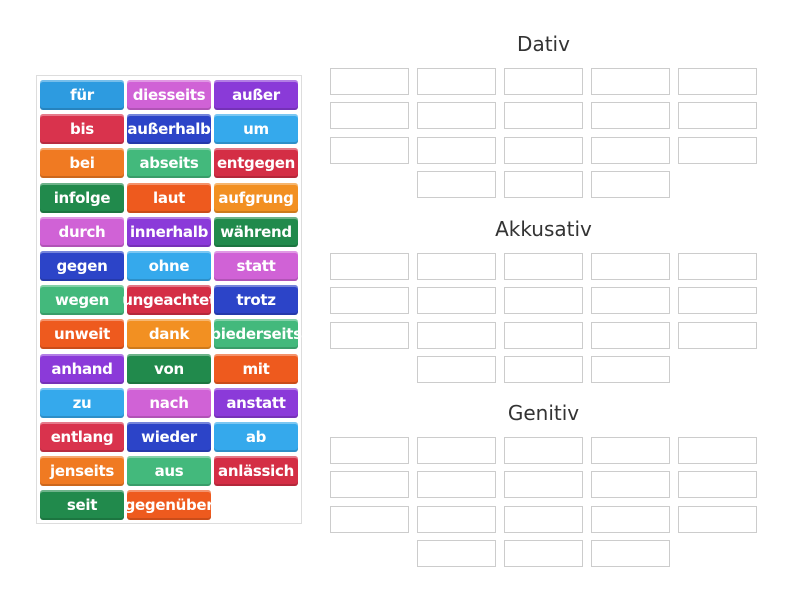 This screenshot has width=800, height=600. Describe the element at coordinates (256, 266) in the screenshot. I see `word-tile: statt` at that location.